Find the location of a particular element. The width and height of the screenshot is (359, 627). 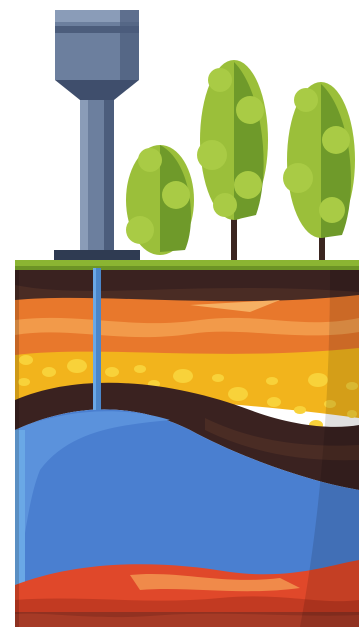

tree-small is located at coordinates (160, 200).